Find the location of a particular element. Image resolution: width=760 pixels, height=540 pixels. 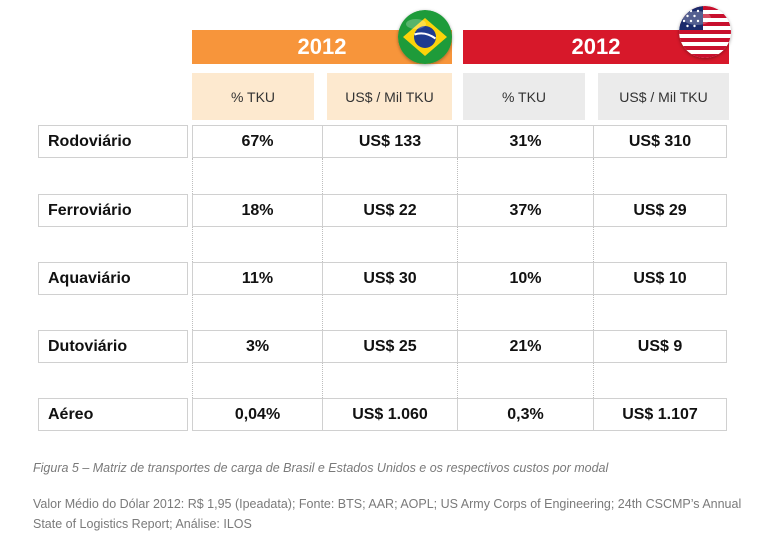

usa-year-label: 2012 is located at coordinates (596, 46).